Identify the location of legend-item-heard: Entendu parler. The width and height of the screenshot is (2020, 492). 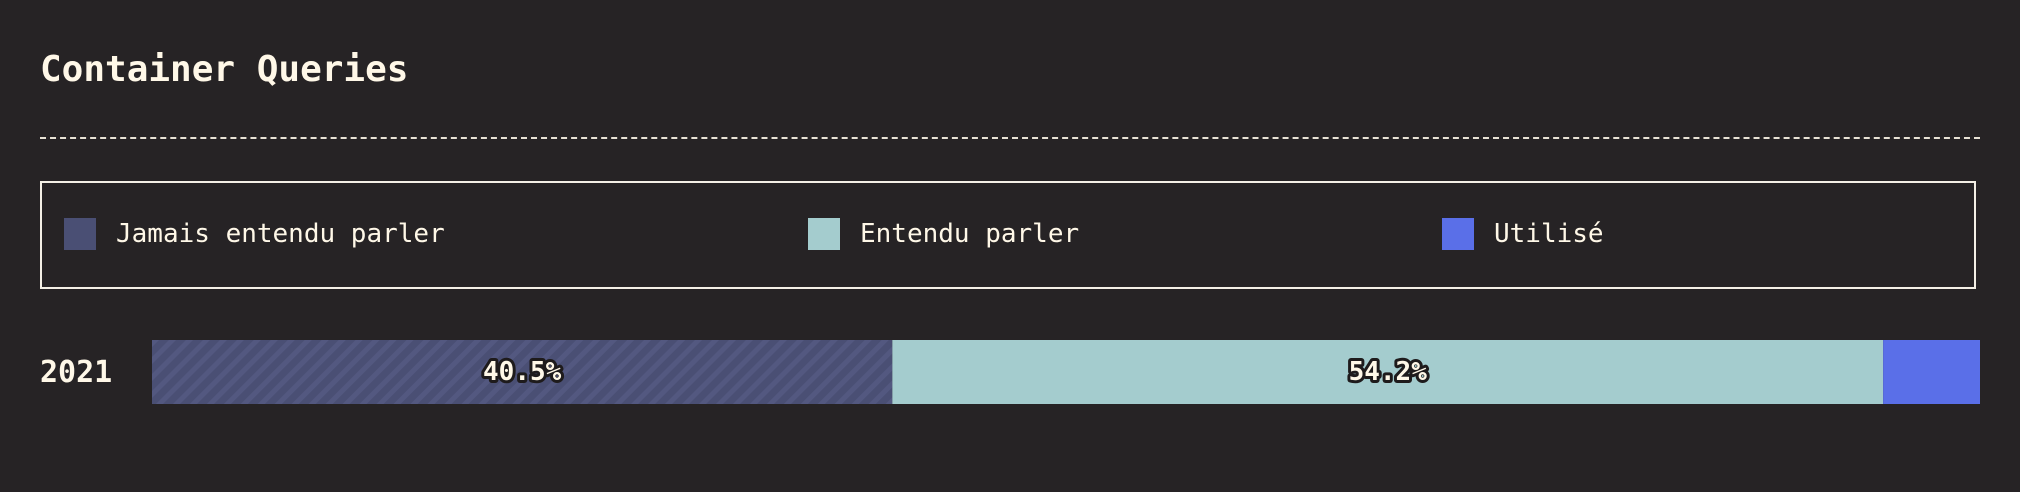
(943, 234).